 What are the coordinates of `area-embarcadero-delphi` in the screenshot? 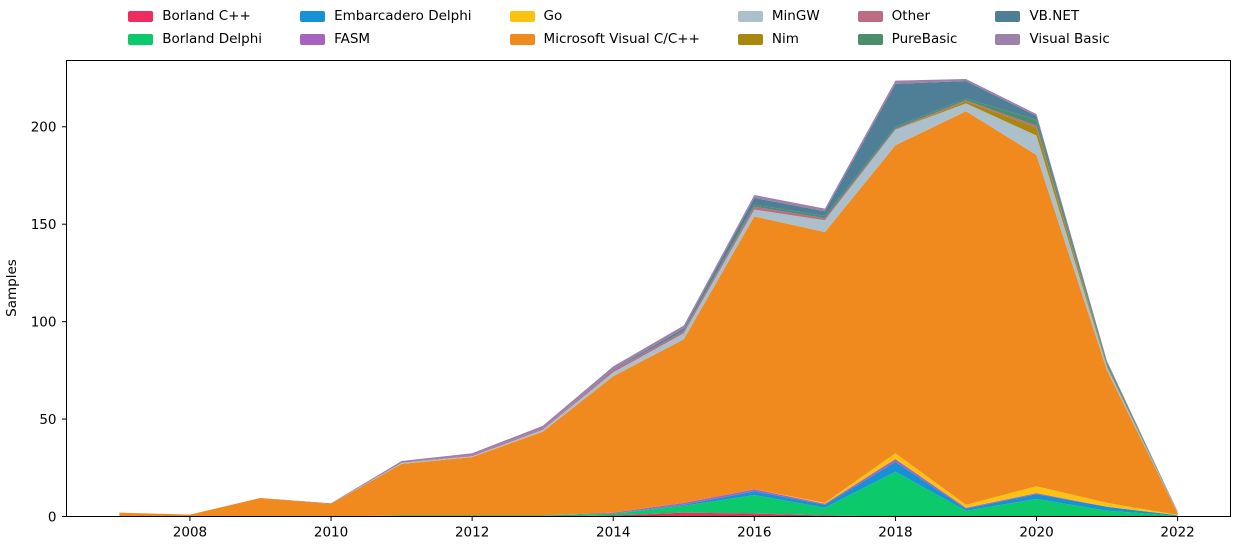 It's located at (648, 489).